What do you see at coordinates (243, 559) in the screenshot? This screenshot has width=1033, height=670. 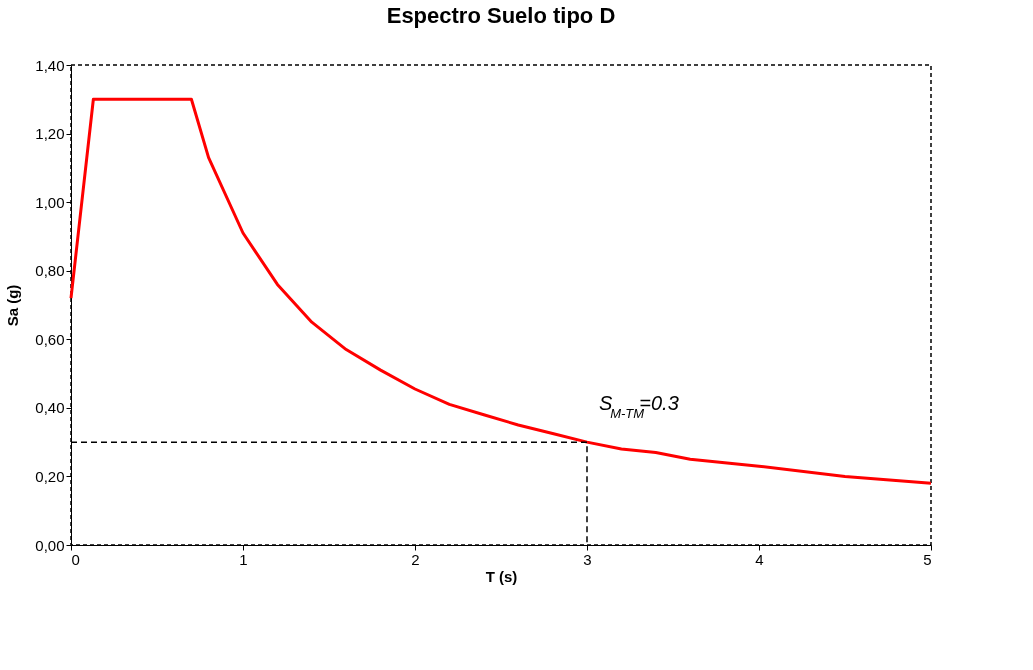 I see `x-tick-label: 1` at bounding box center [243, 559].